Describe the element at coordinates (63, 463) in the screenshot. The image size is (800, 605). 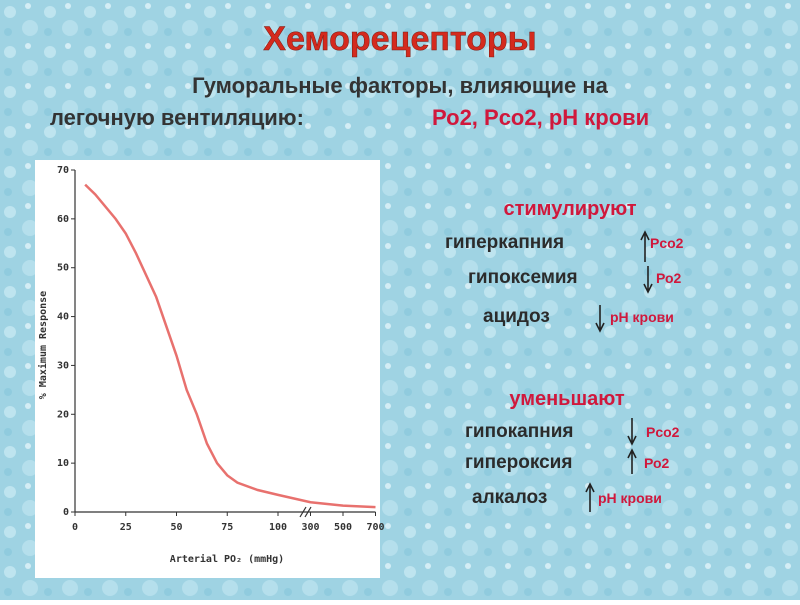
I see `y-tick-label: 10` at that location.